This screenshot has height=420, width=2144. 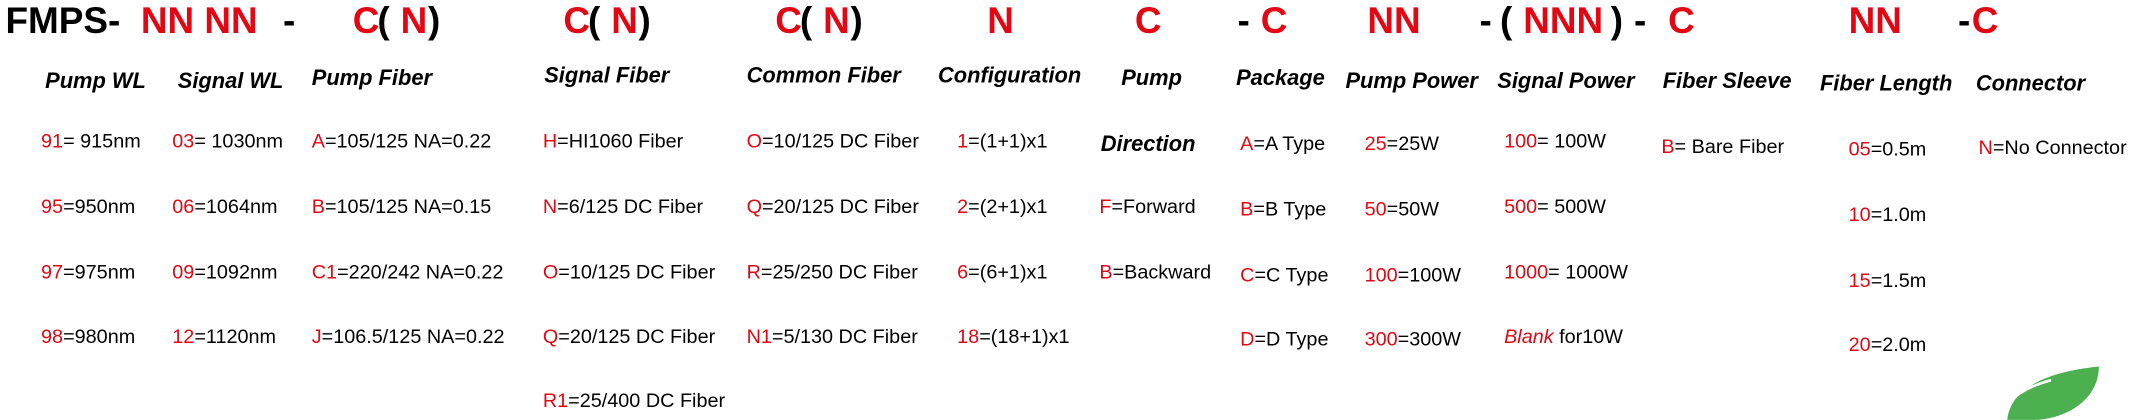 What do you see at coordinates (1566, 80) in the screenshot?
I see `column-title: Signal Power` at bounding box center [1566, 80].